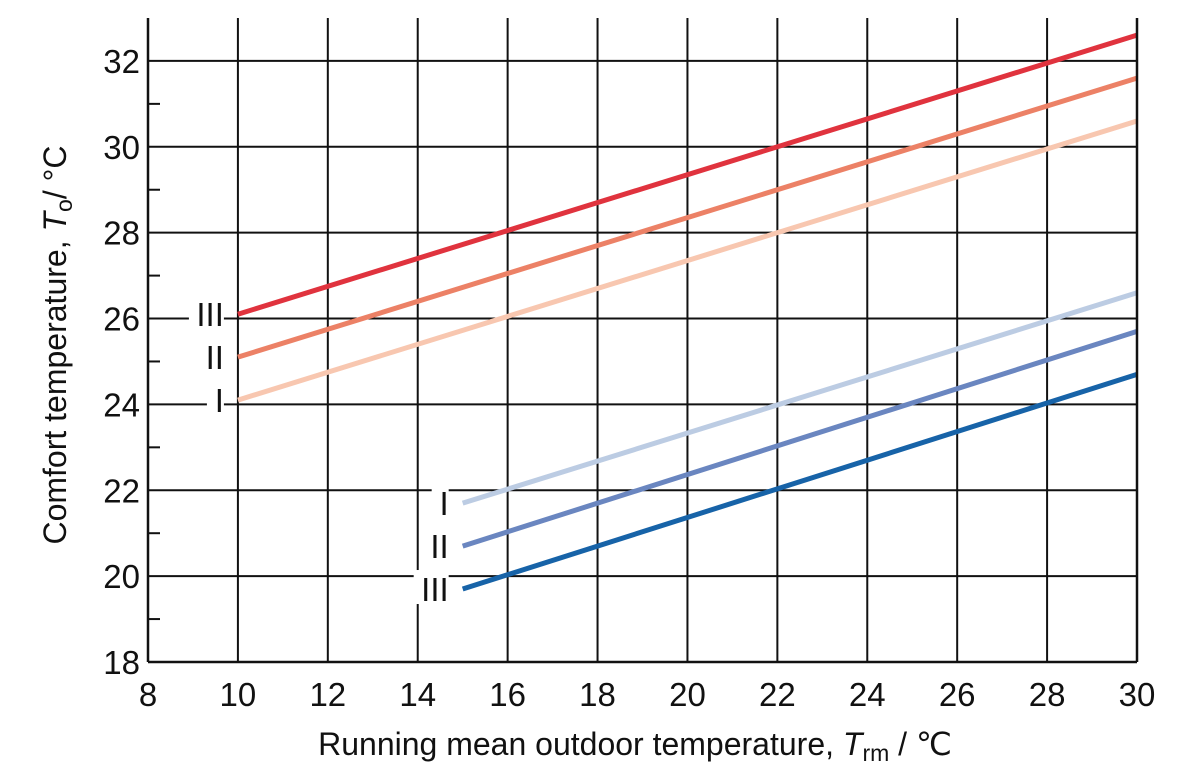 The height and width of the screenshot is (771, 1186). Describe the element at coordinates (238, 694) in the screenshot. I see `x-tick-label: 10` at that location.